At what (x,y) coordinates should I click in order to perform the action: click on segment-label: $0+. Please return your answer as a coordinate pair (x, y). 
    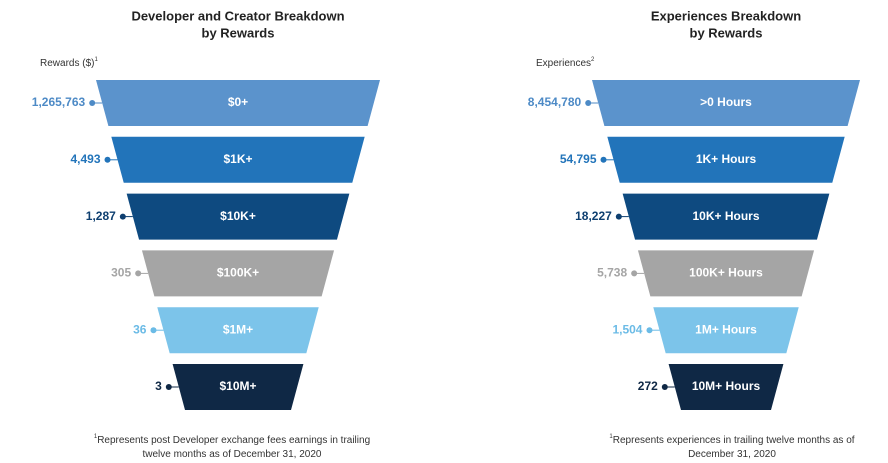
    Looking at the image, I should click on (238, 102).